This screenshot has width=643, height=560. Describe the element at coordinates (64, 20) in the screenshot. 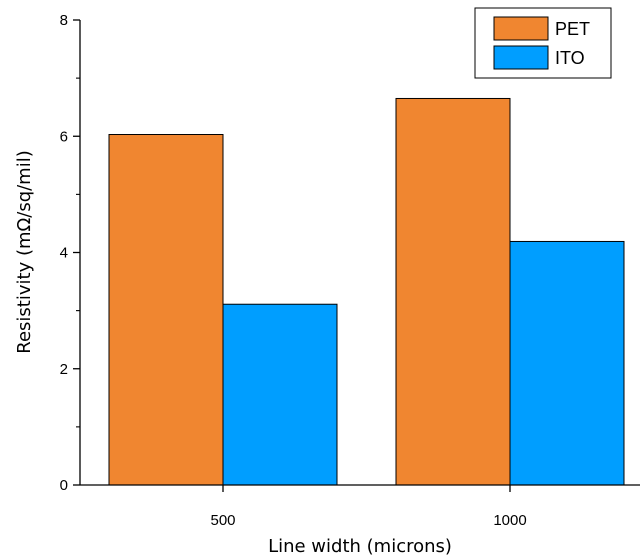

I see `y-tick-label: 8` at that location.